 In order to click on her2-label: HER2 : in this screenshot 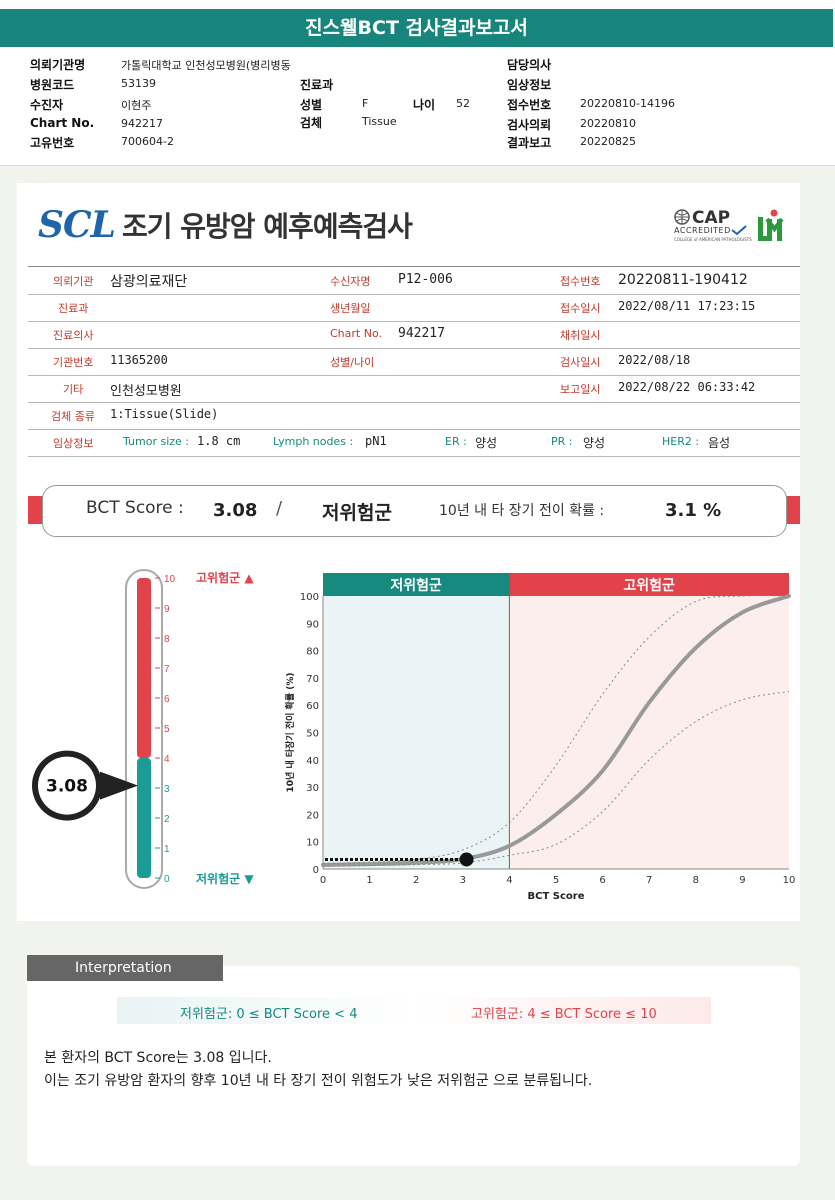, I will do `click(681, 441)`.